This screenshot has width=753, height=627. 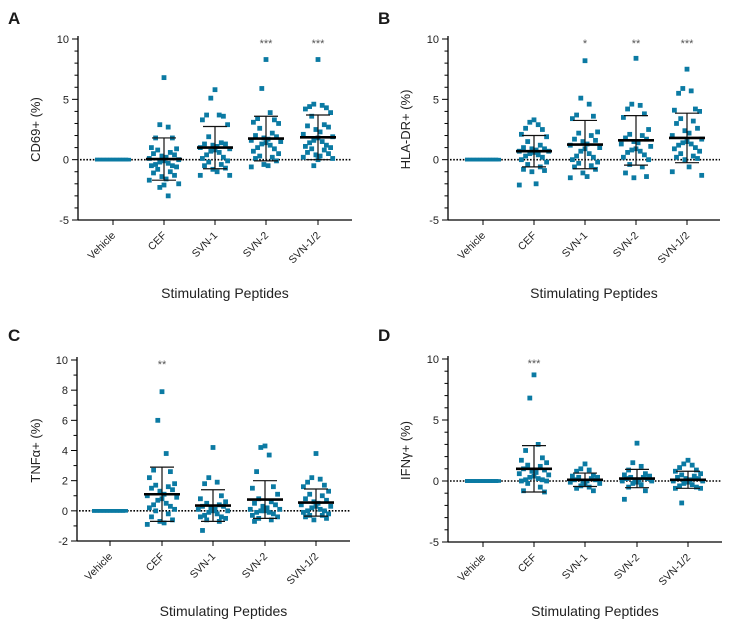 I want to click on panel-letter: D, so click(x=384, y=335).